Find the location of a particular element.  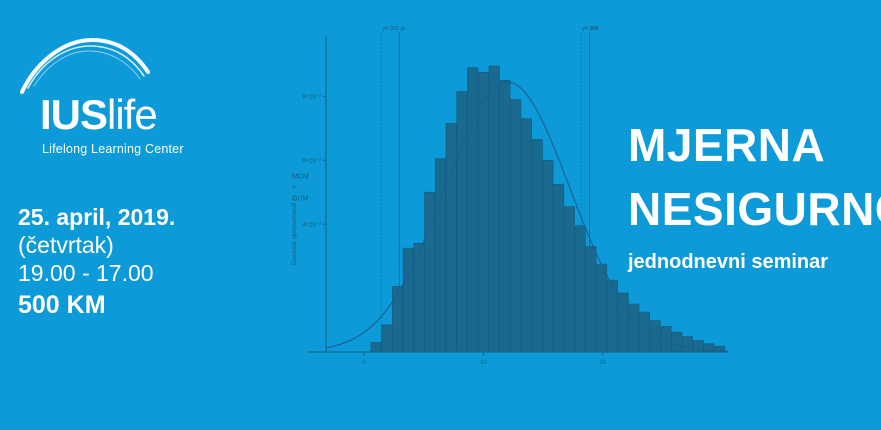

event-time: 19.00 - 17.00 is located at coordinates (86, 273).